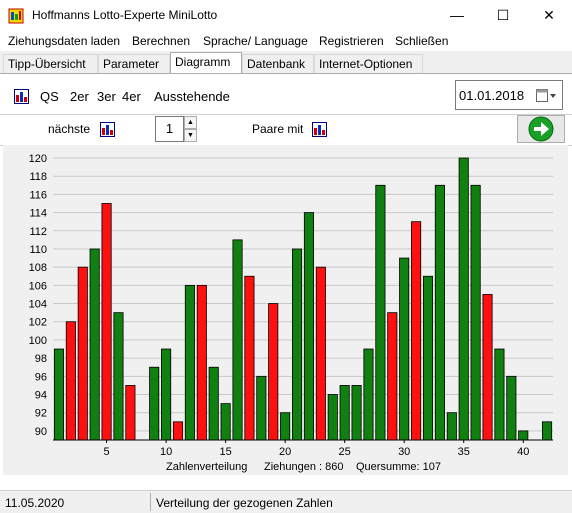 The width and height of the screenshot is (572, 513). I want to click on calendar-dropdown-icon, so click(546, 96).